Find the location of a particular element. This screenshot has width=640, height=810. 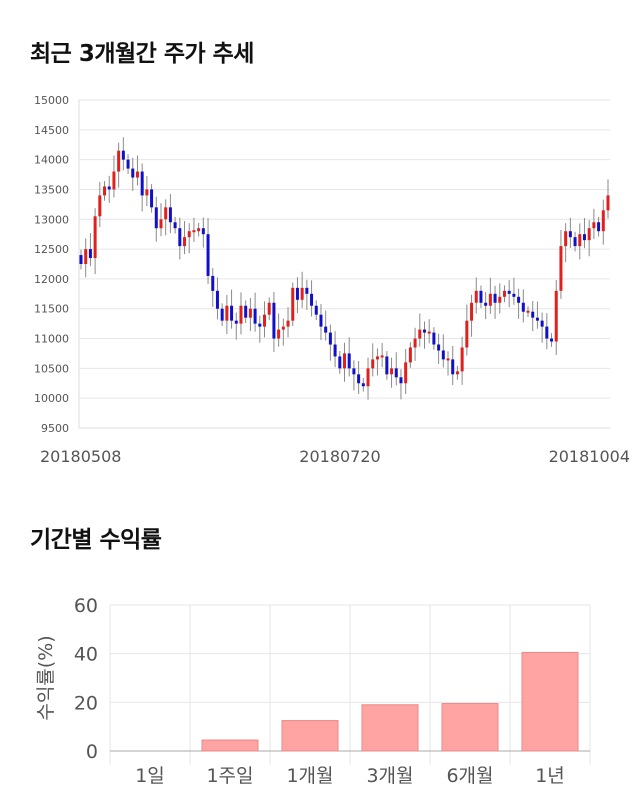

x-tick-label: 20180508 is located at coordinates (80, 456).